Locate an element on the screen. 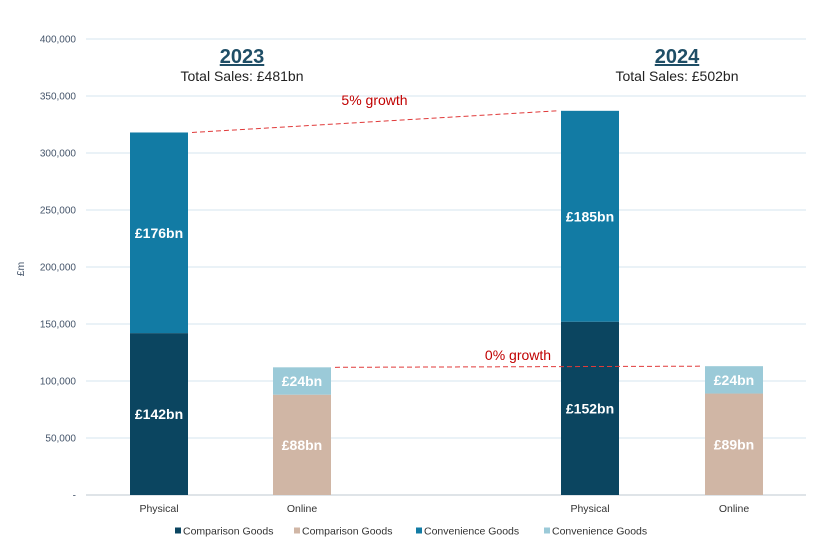 Image resolution: width=833 pixels, height=543 pixels. y-tick-label: 300,000 is located at coordinates (58, 154).